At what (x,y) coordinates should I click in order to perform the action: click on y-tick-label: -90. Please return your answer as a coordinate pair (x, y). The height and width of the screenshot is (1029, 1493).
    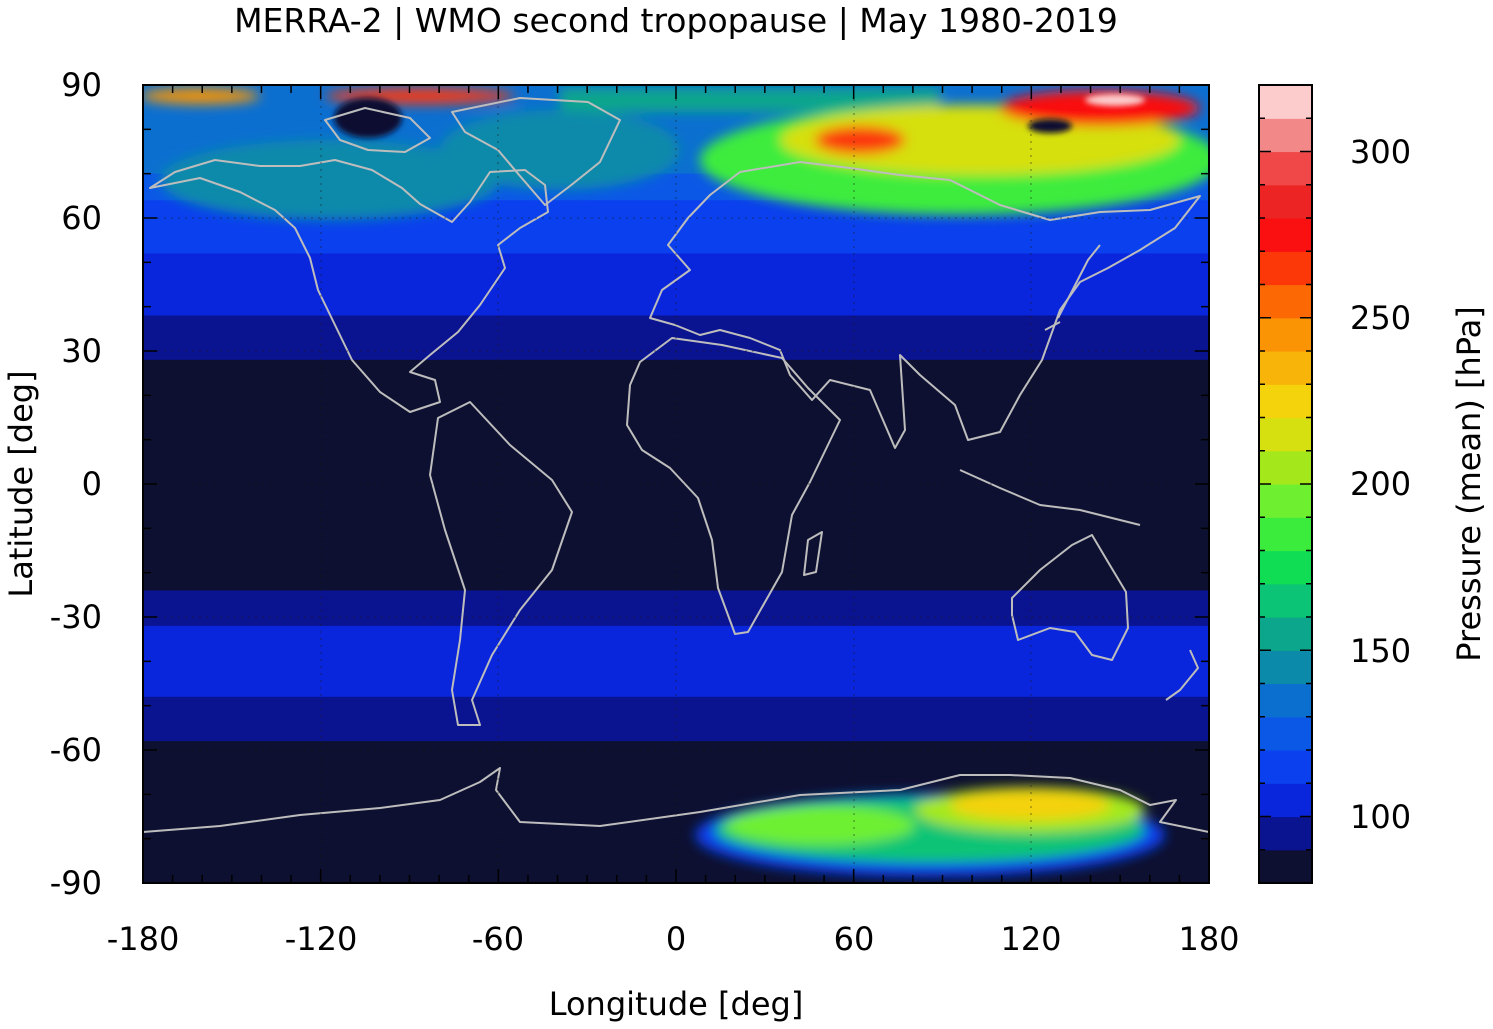
    Looking at the image, I should click on (76, 883).